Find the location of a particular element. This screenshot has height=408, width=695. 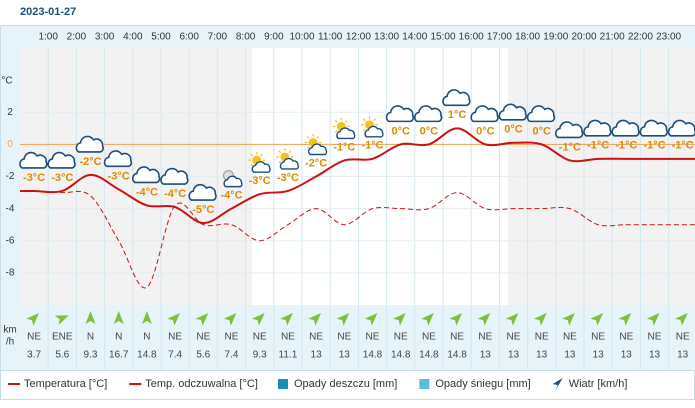

hour-label: 15:00 is located at coordinates (442, 37).